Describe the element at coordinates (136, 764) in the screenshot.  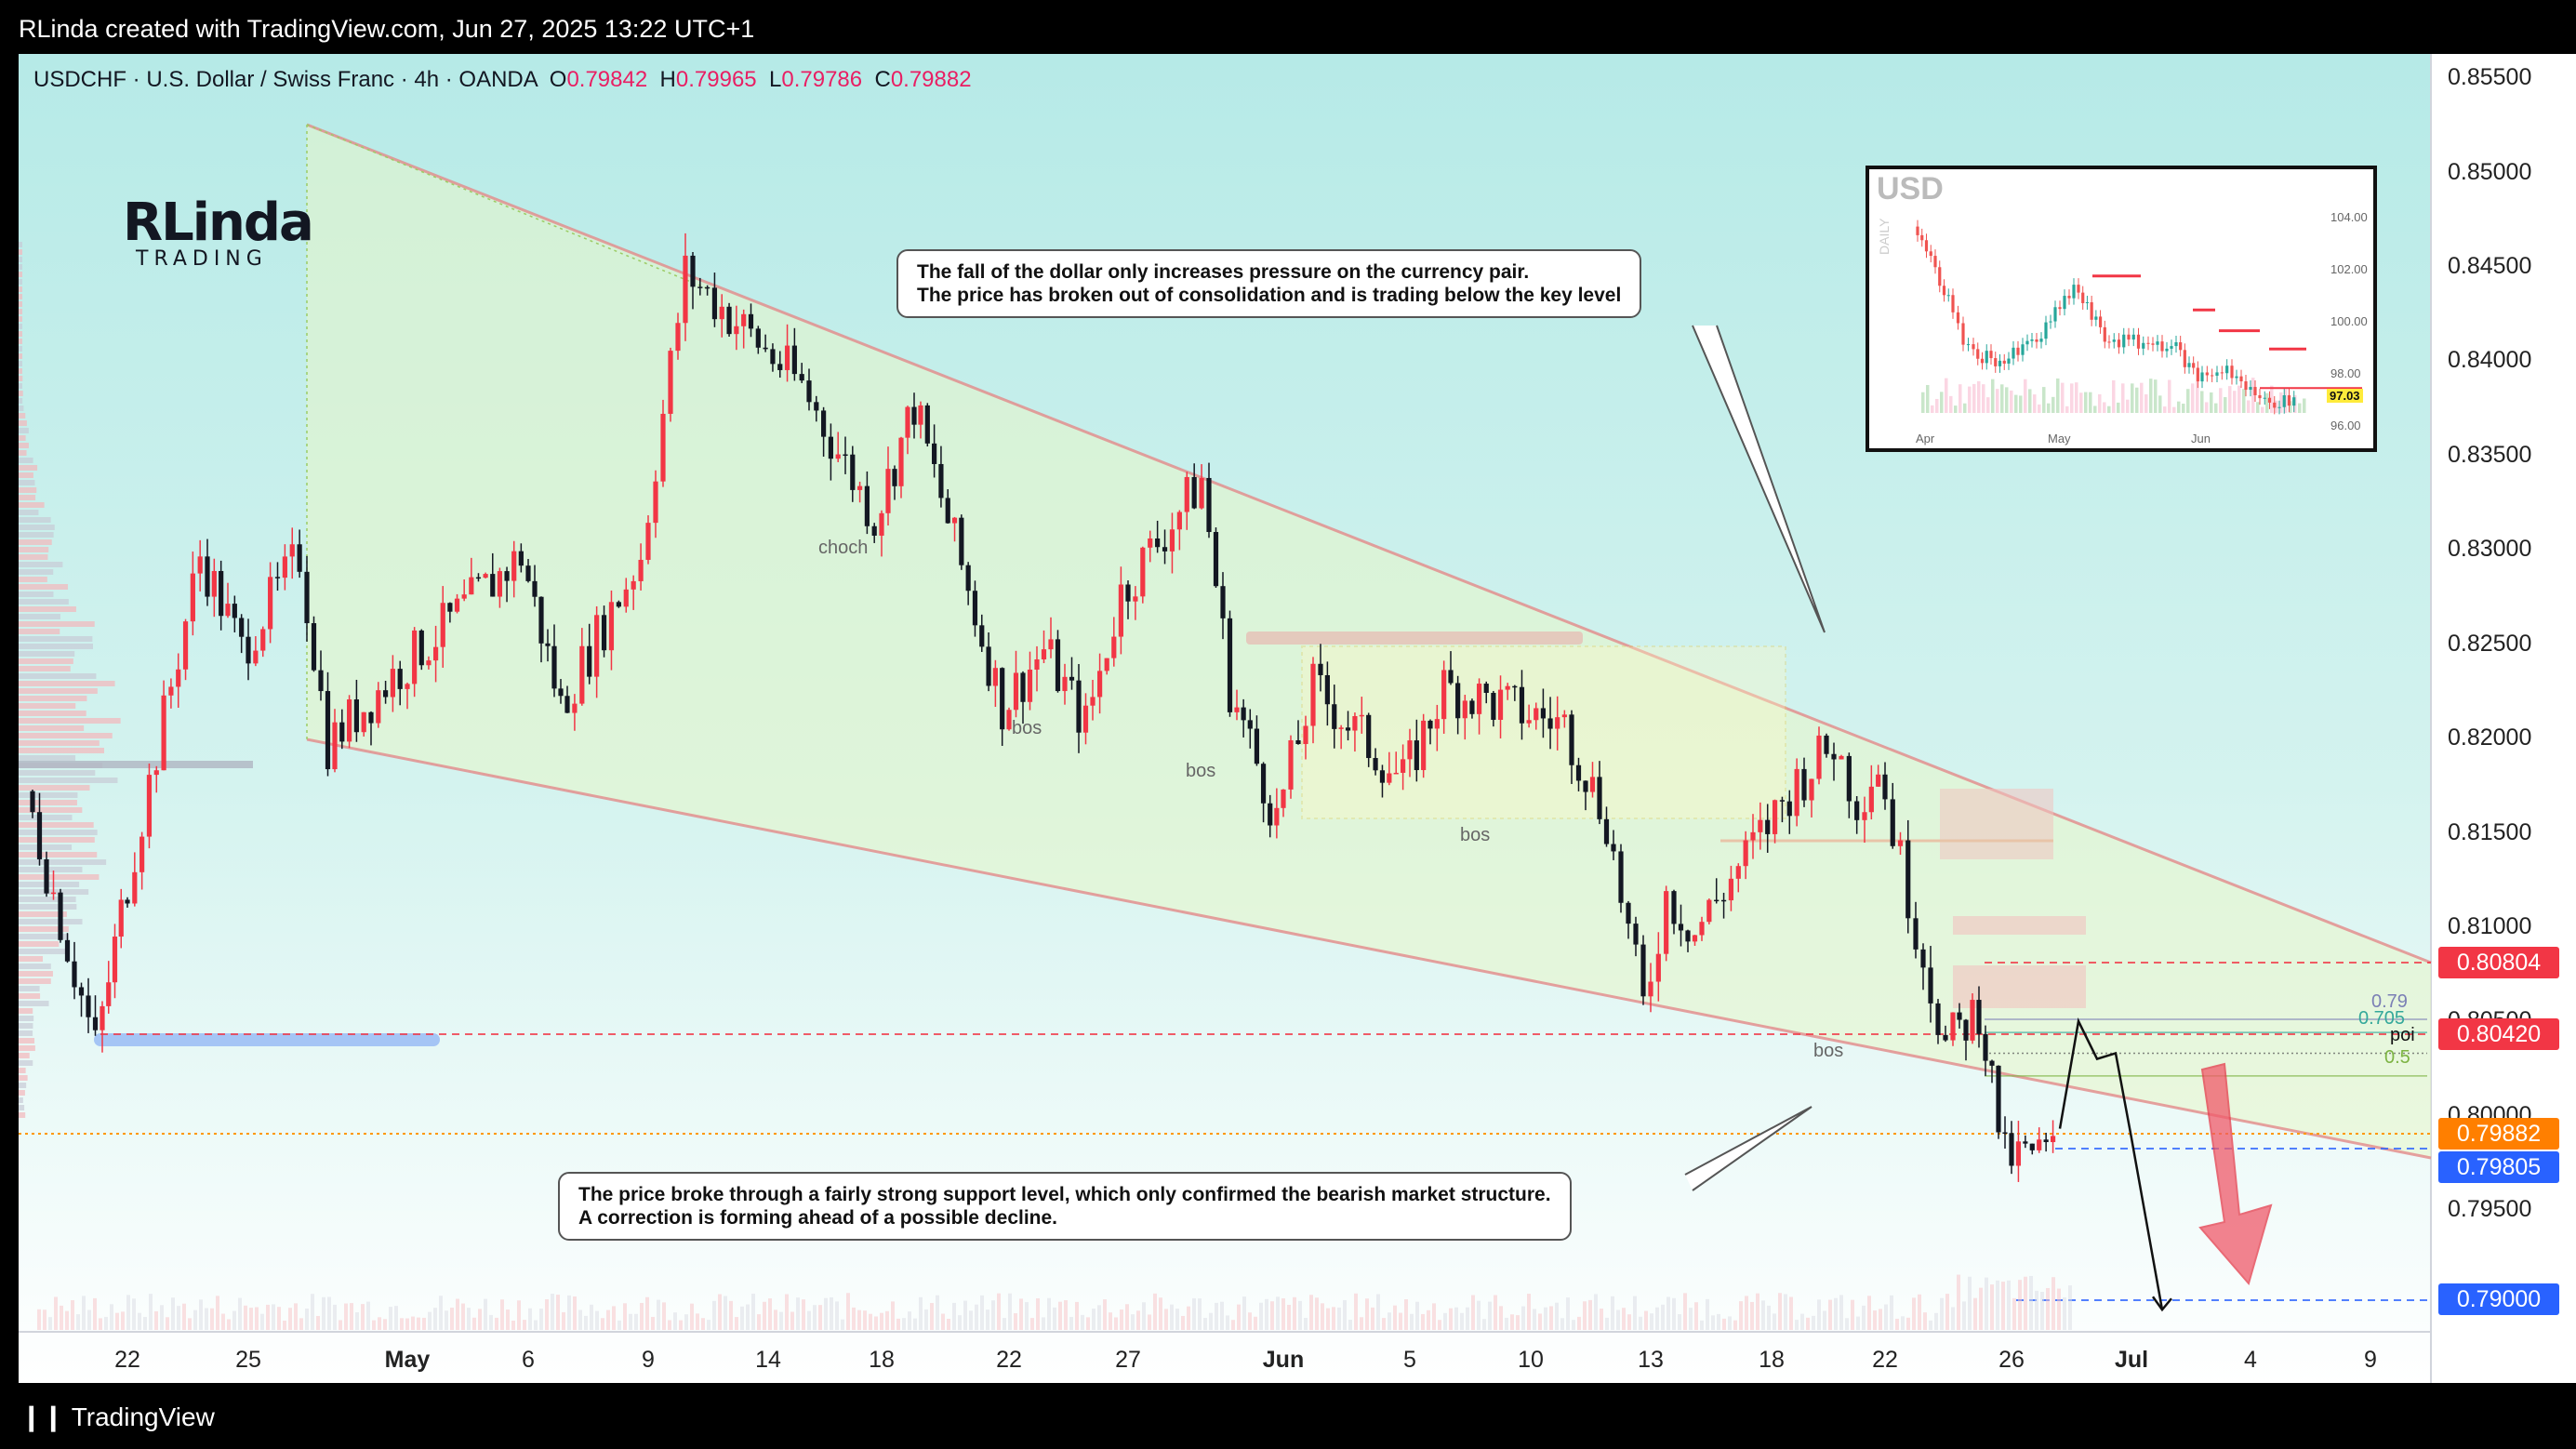
I see `volume-profile-poc` at that location.